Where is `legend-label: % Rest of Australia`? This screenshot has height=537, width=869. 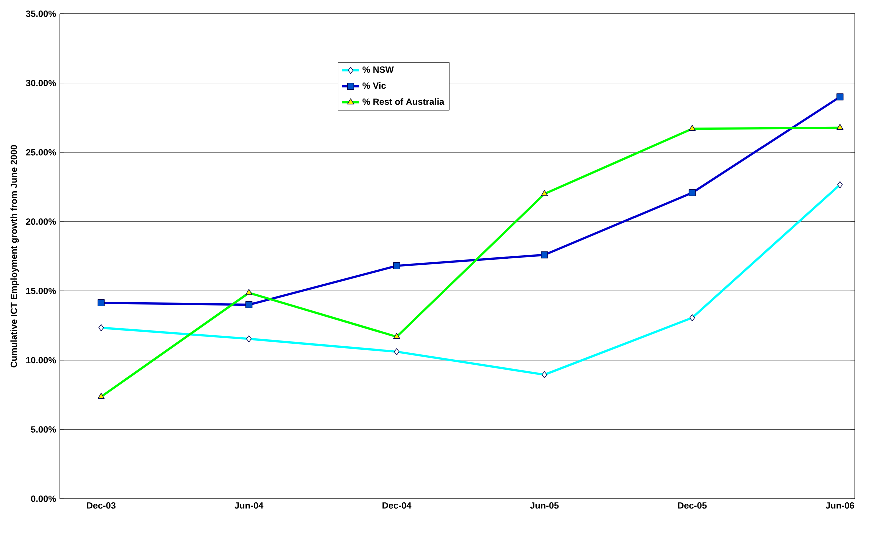
legend-label: % Rest of Australia is located at coordinates (403, 102).